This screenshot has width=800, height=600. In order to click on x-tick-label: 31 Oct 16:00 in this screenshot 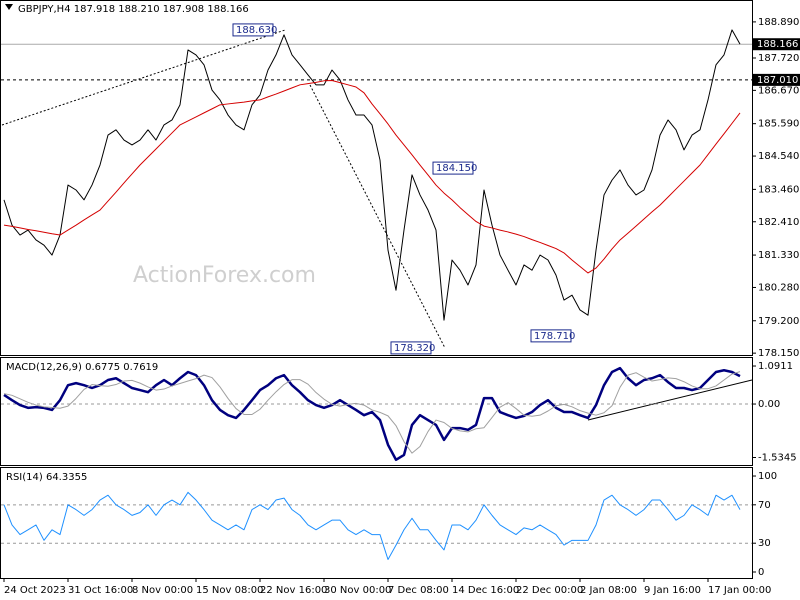, I will do `click(100, 590)`.